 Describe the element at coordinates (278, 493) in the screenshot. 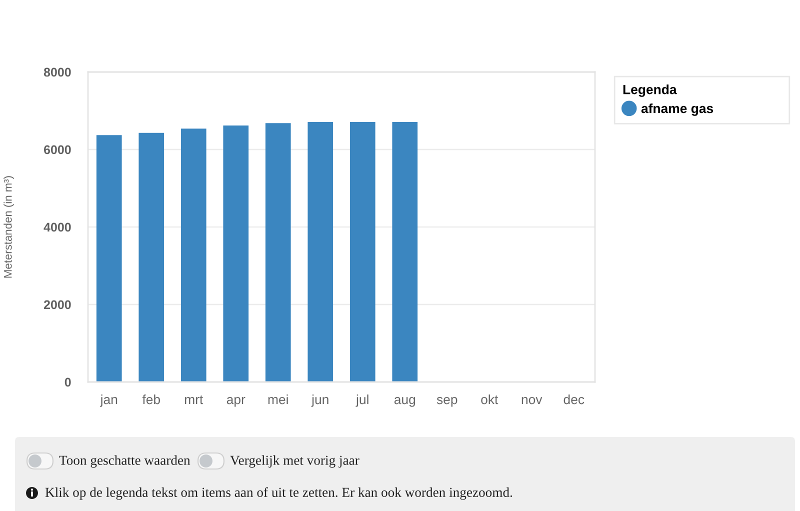

I see `text: Klik op de legenda tekst om items aan of uit te zetten. Er kan ook worden ingezoomd.` at that location.